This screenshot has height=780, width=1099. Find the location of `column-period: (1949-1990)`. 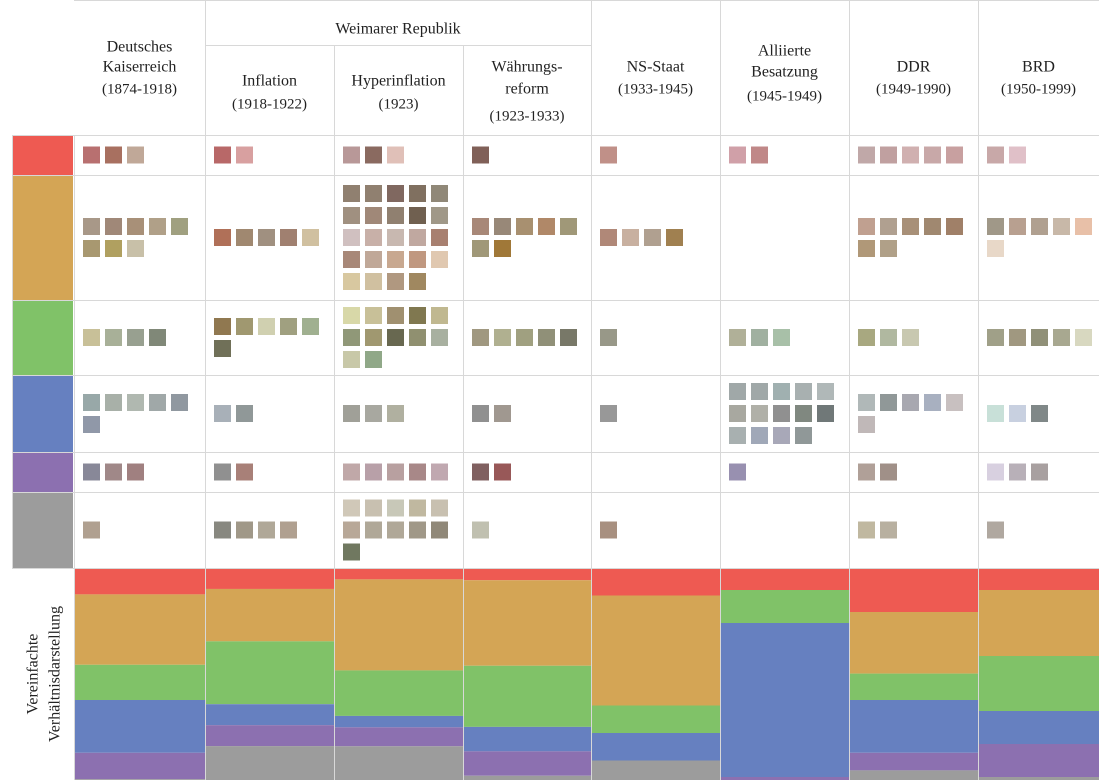

column-period: (1949-1990) is located at coordinates (913, 89).